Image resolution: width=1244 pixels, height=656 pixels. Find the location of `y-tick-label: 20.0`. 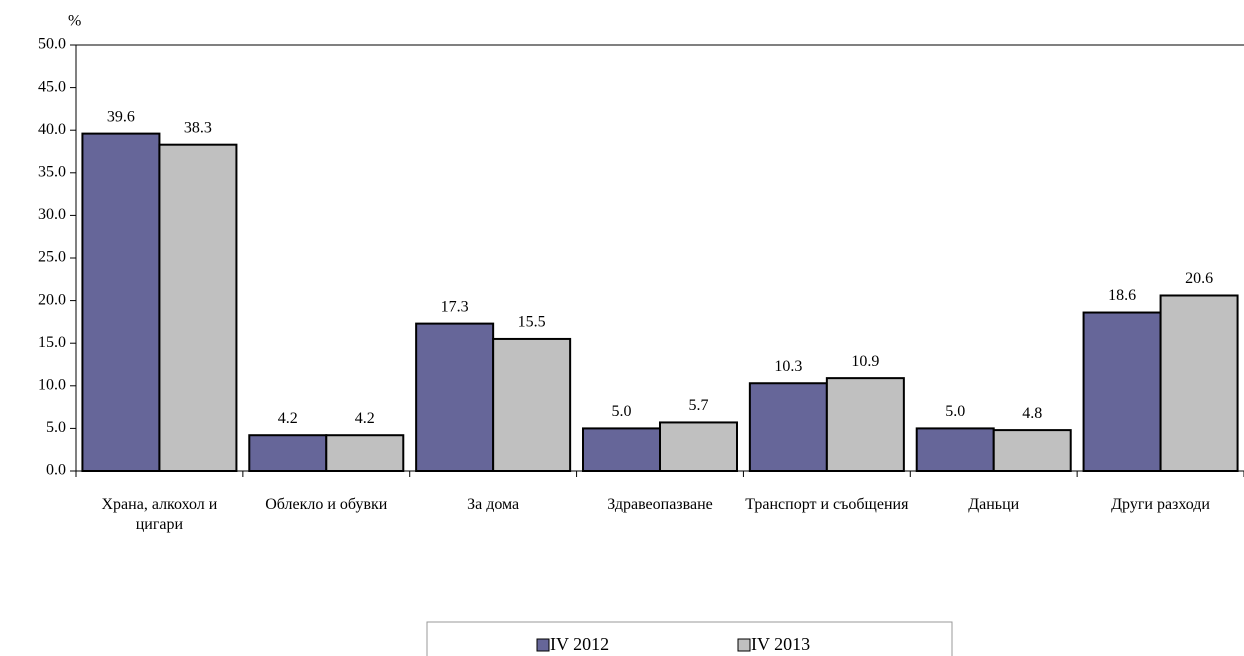

y-tick-label: 20.0 is located at coordinates (52, 299).